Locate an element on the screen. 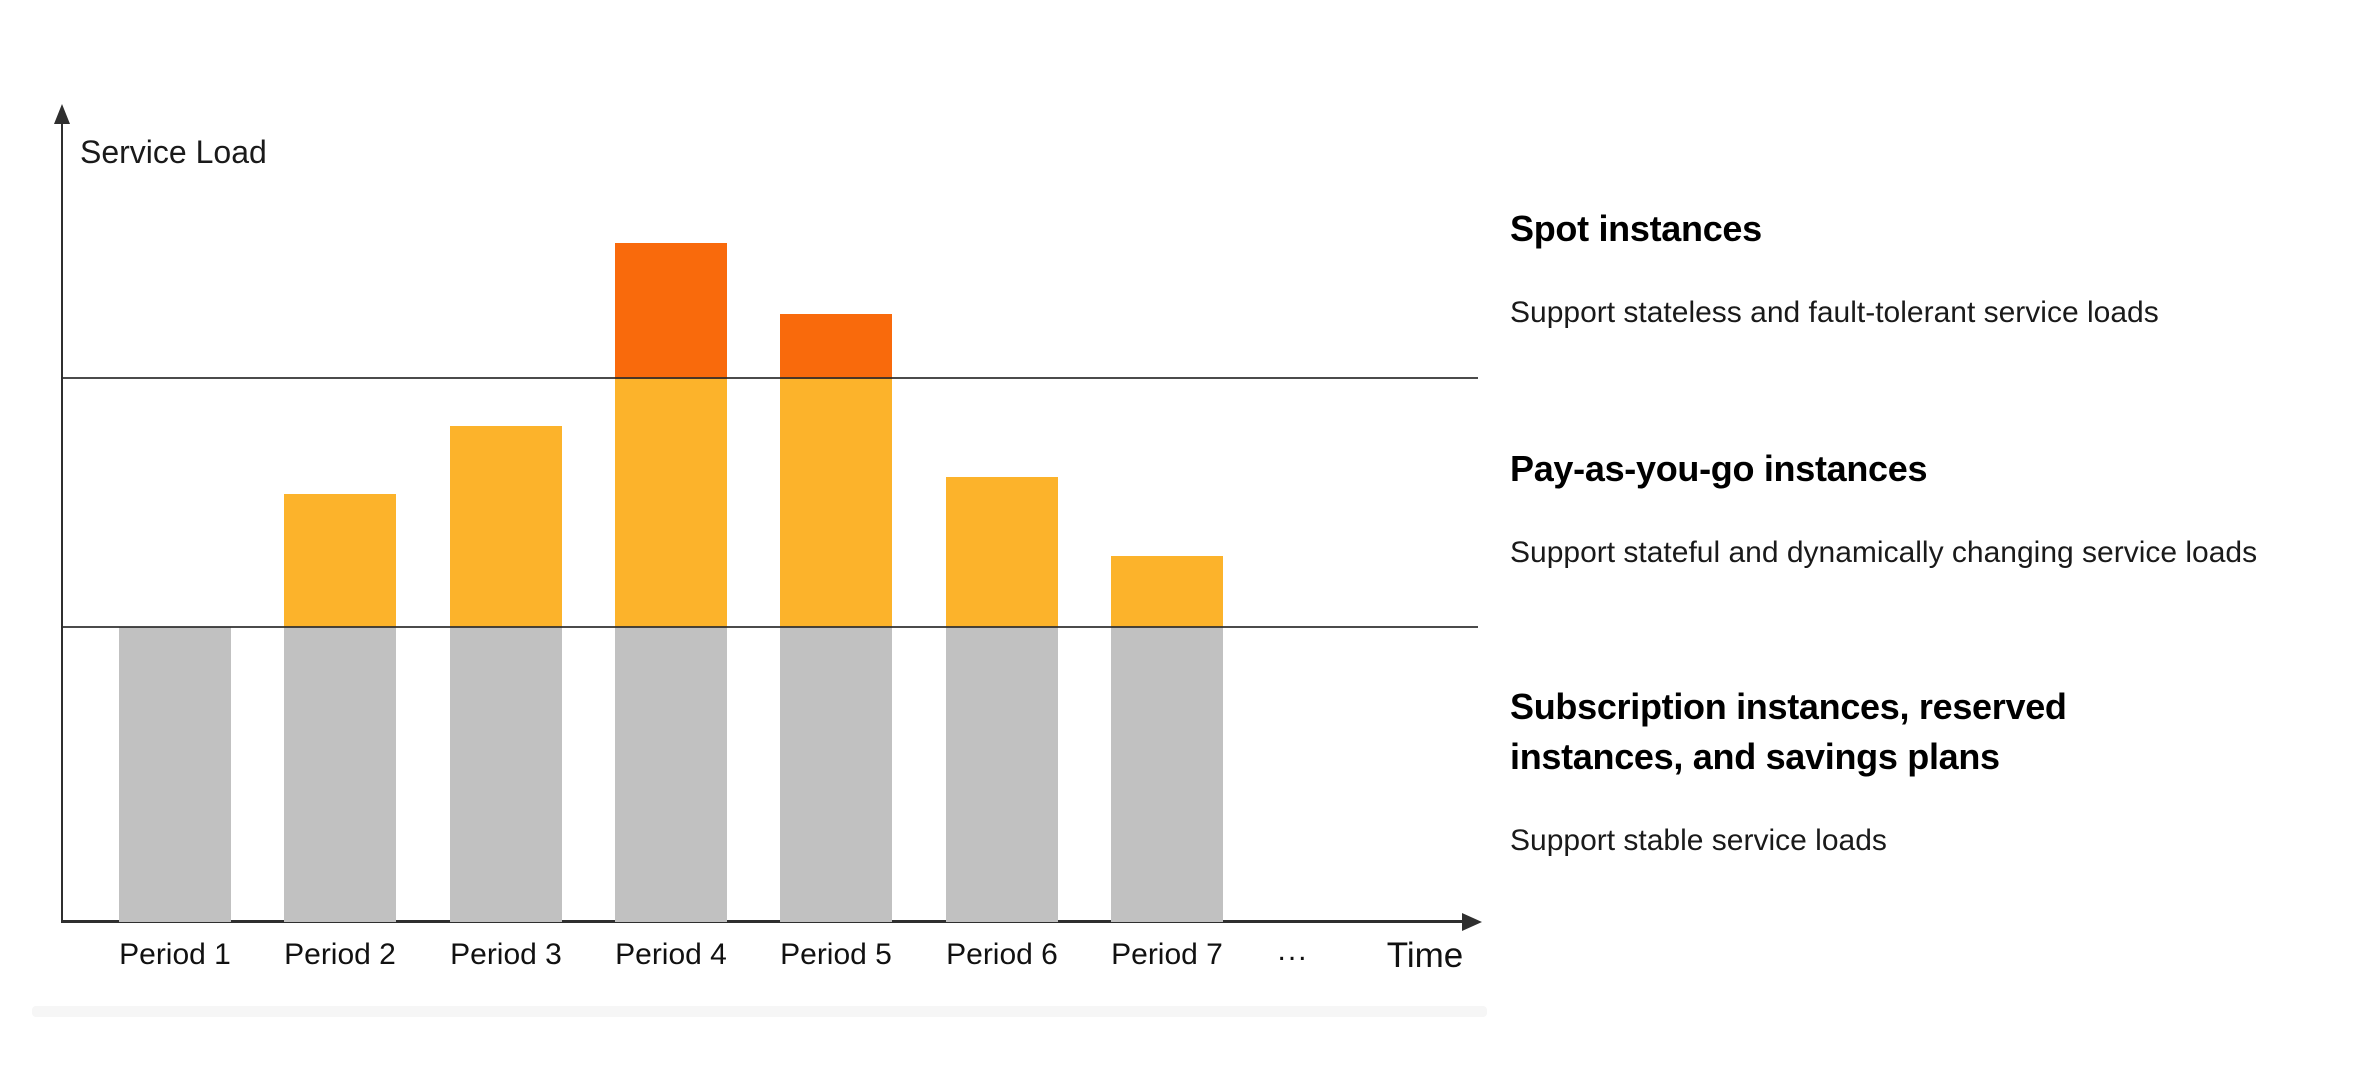 This screenshot has height=1068, width=2362. x-axis-title: Time is located at coordinates (1425, 955).